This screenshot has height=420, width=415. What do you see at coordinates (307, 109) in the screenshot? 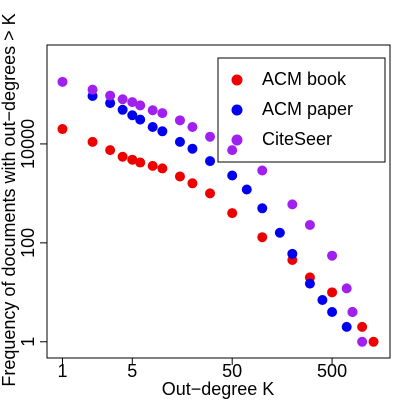
I see `legend-label: ACM paper` at bounding box center [307, 109].